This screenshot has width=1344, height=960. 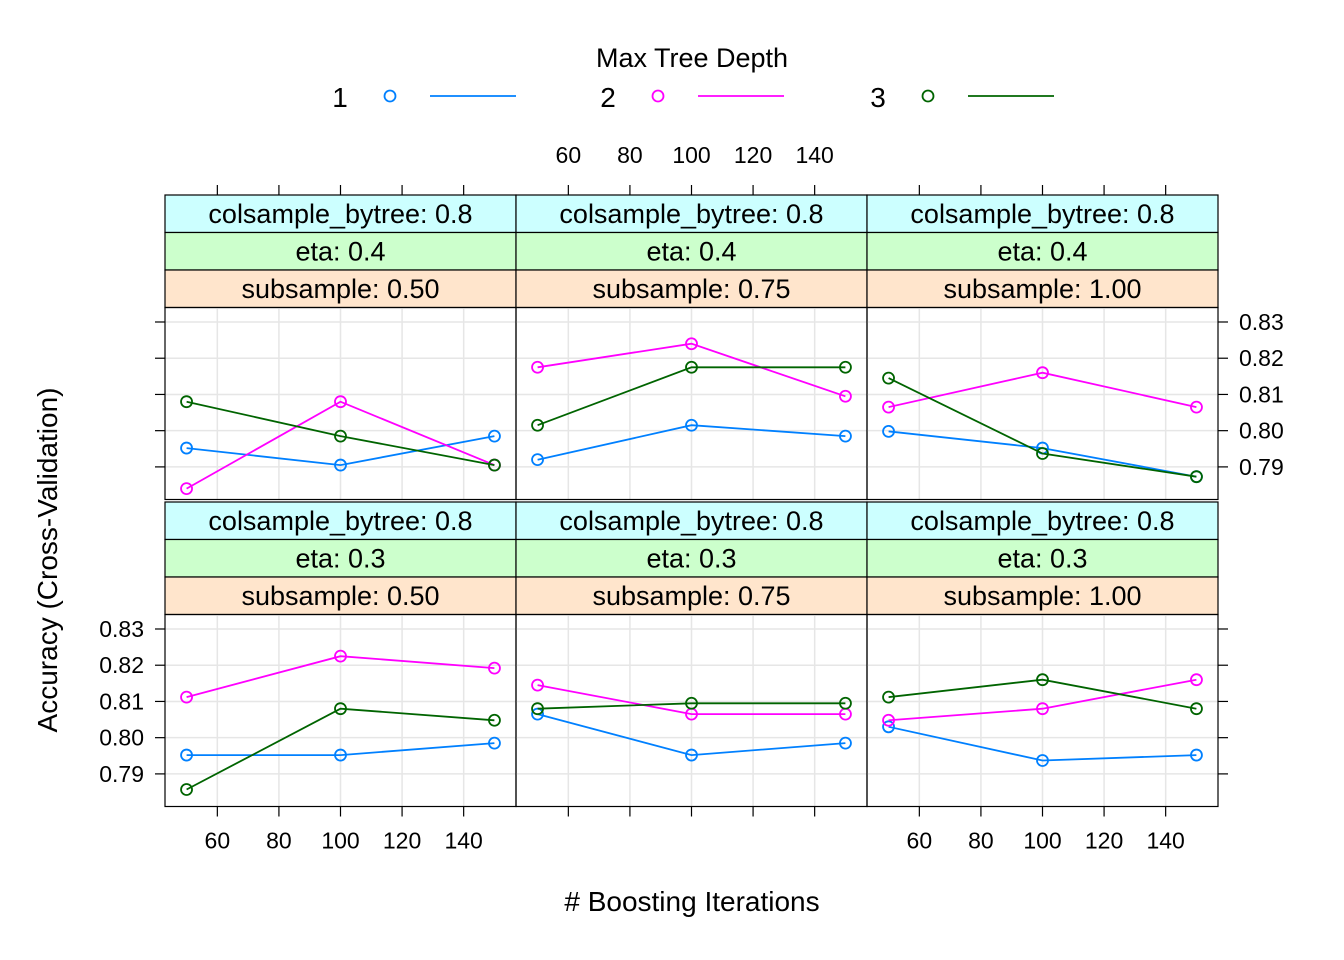 What do you see at coordinates (691, 901) in the screenshot?
I see `x-axis-label: # Boosting Iterations` at bounding box center [691, 901].